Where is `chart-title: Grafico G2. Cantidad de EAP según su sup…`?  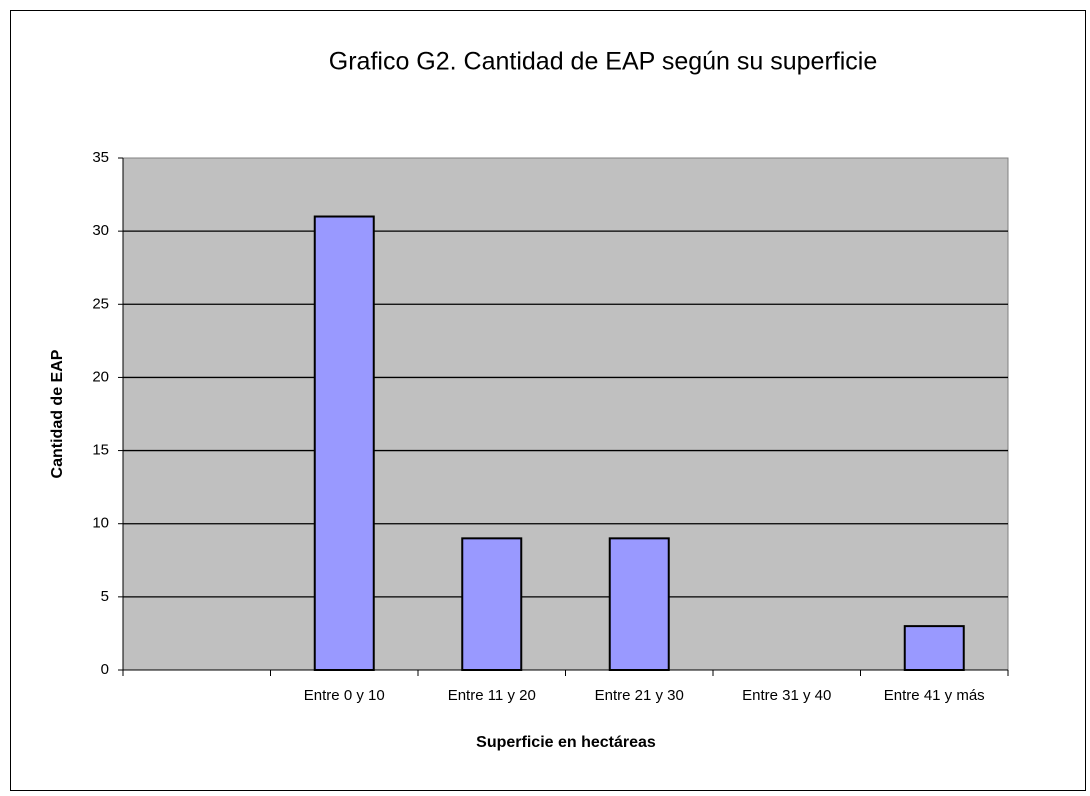 chart-title: Grafico G2. Cantidad de EAP según su sup… is located at coordinates (603, 62).